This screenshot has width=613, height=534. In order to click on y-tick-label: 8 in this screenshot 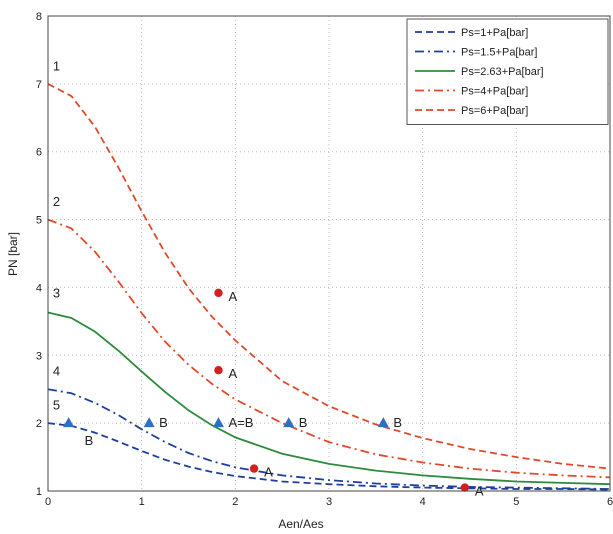, I will do `click(39, 17)`.